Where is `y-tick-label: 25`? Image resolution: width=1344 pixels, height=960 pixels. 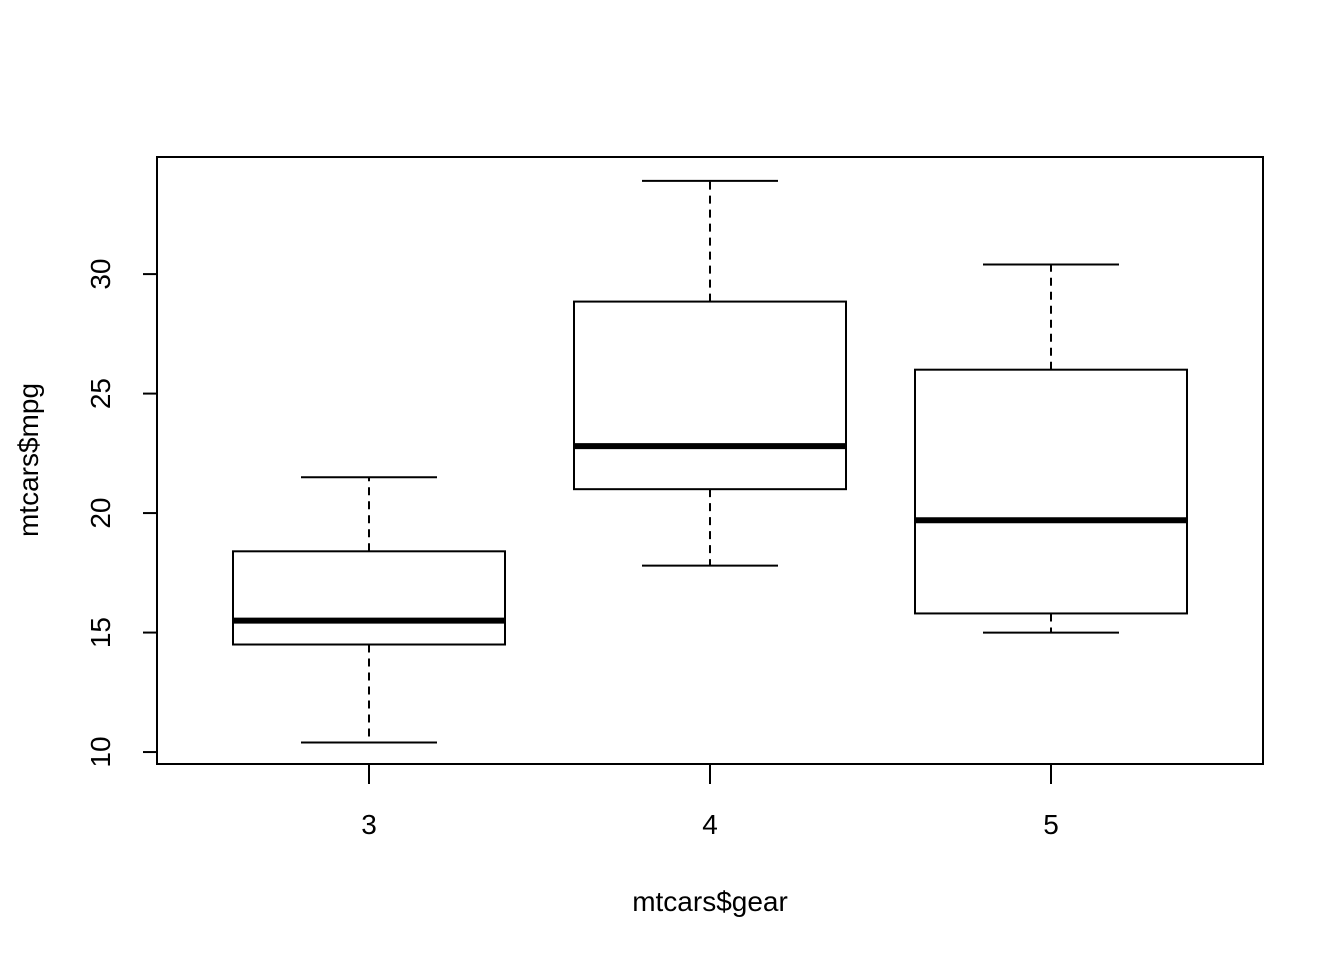
y-tick-label: 25 is located at coordinates (100, 393).